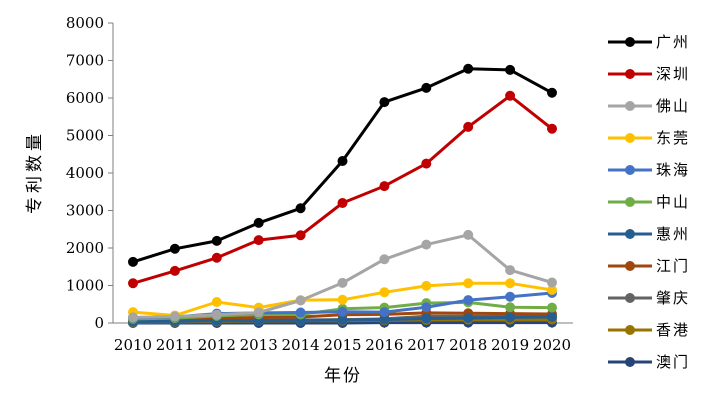 This screenshot has height=415, width=709. Describe the element at coordinates (673, 138) in the screenshot. I see `legend-label: 东莞` at that location.